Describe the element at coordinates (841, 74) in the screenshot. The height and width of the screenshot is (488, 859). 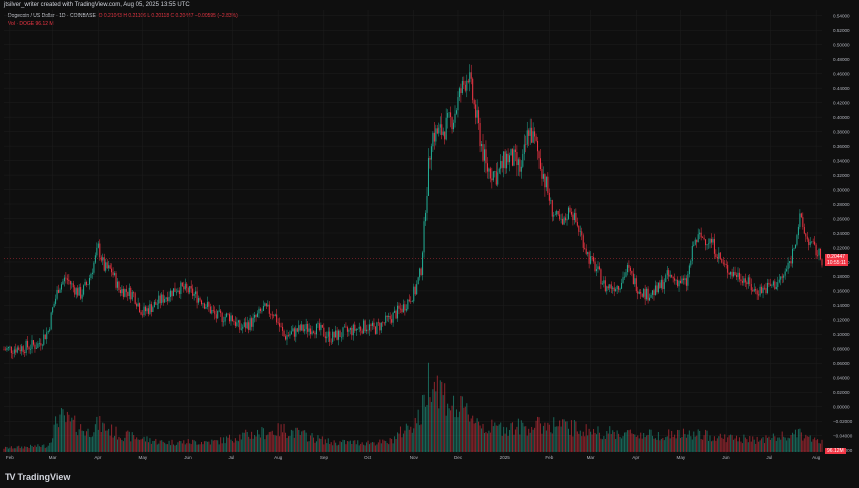
I see `y-tick-label: 0.46000` at that location.